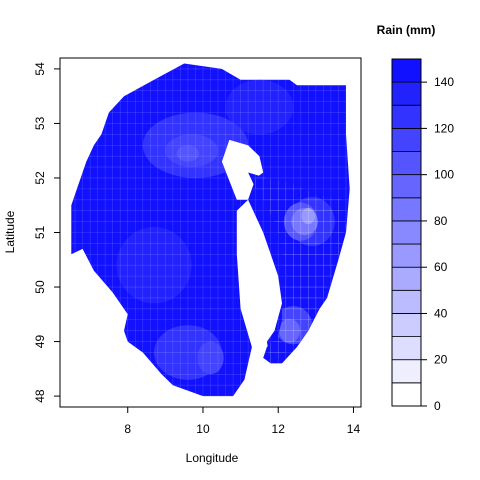 The image size is (480, 480). I want to click on x-tick-label: 14, so click(354, 429).